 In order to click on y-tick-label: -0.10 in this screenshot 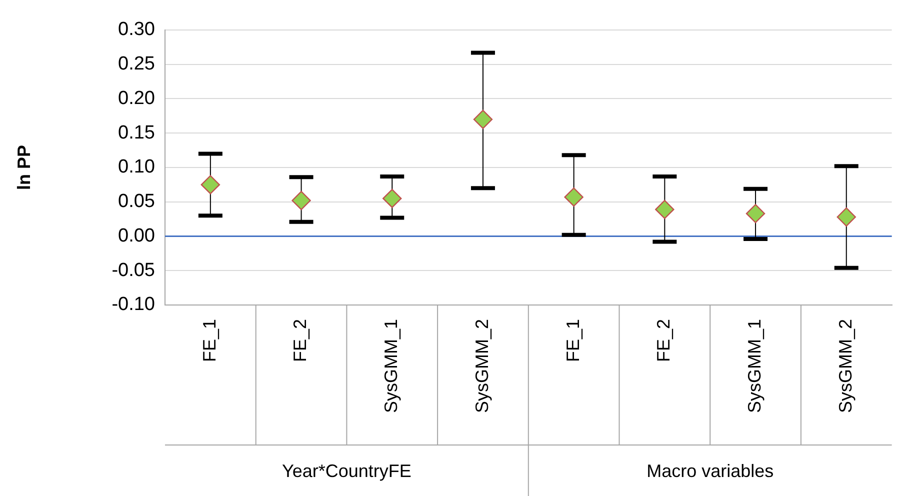, I will do `click(133, 305)`.